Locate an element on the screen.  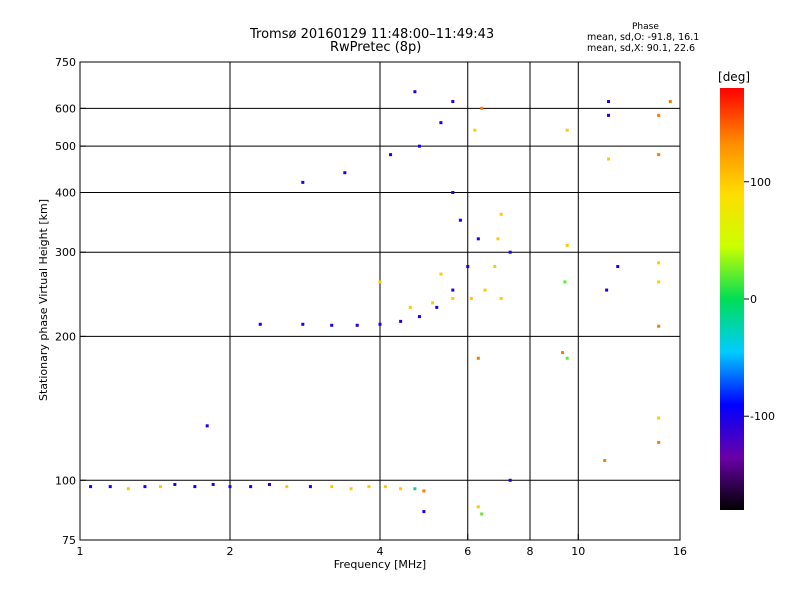
colorbar-tick-label: 0 is located at coordinates (753, 299).